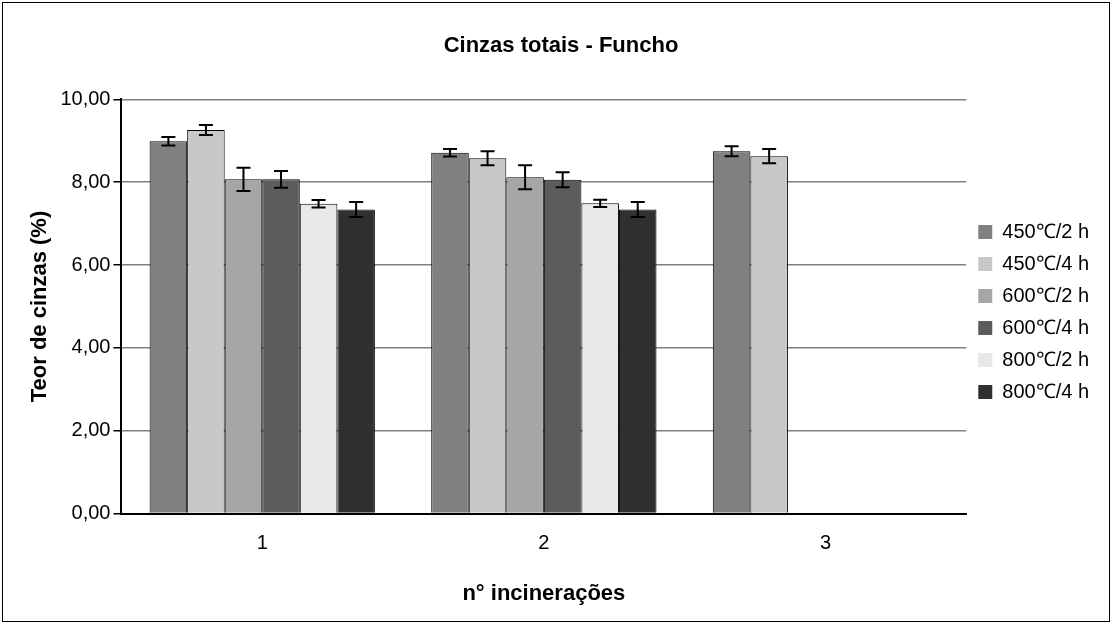  What do you see at coordinates (91, 180) in the screenshot?
I see `y-tick-label: 8,00` at bounding box center [91, 180].